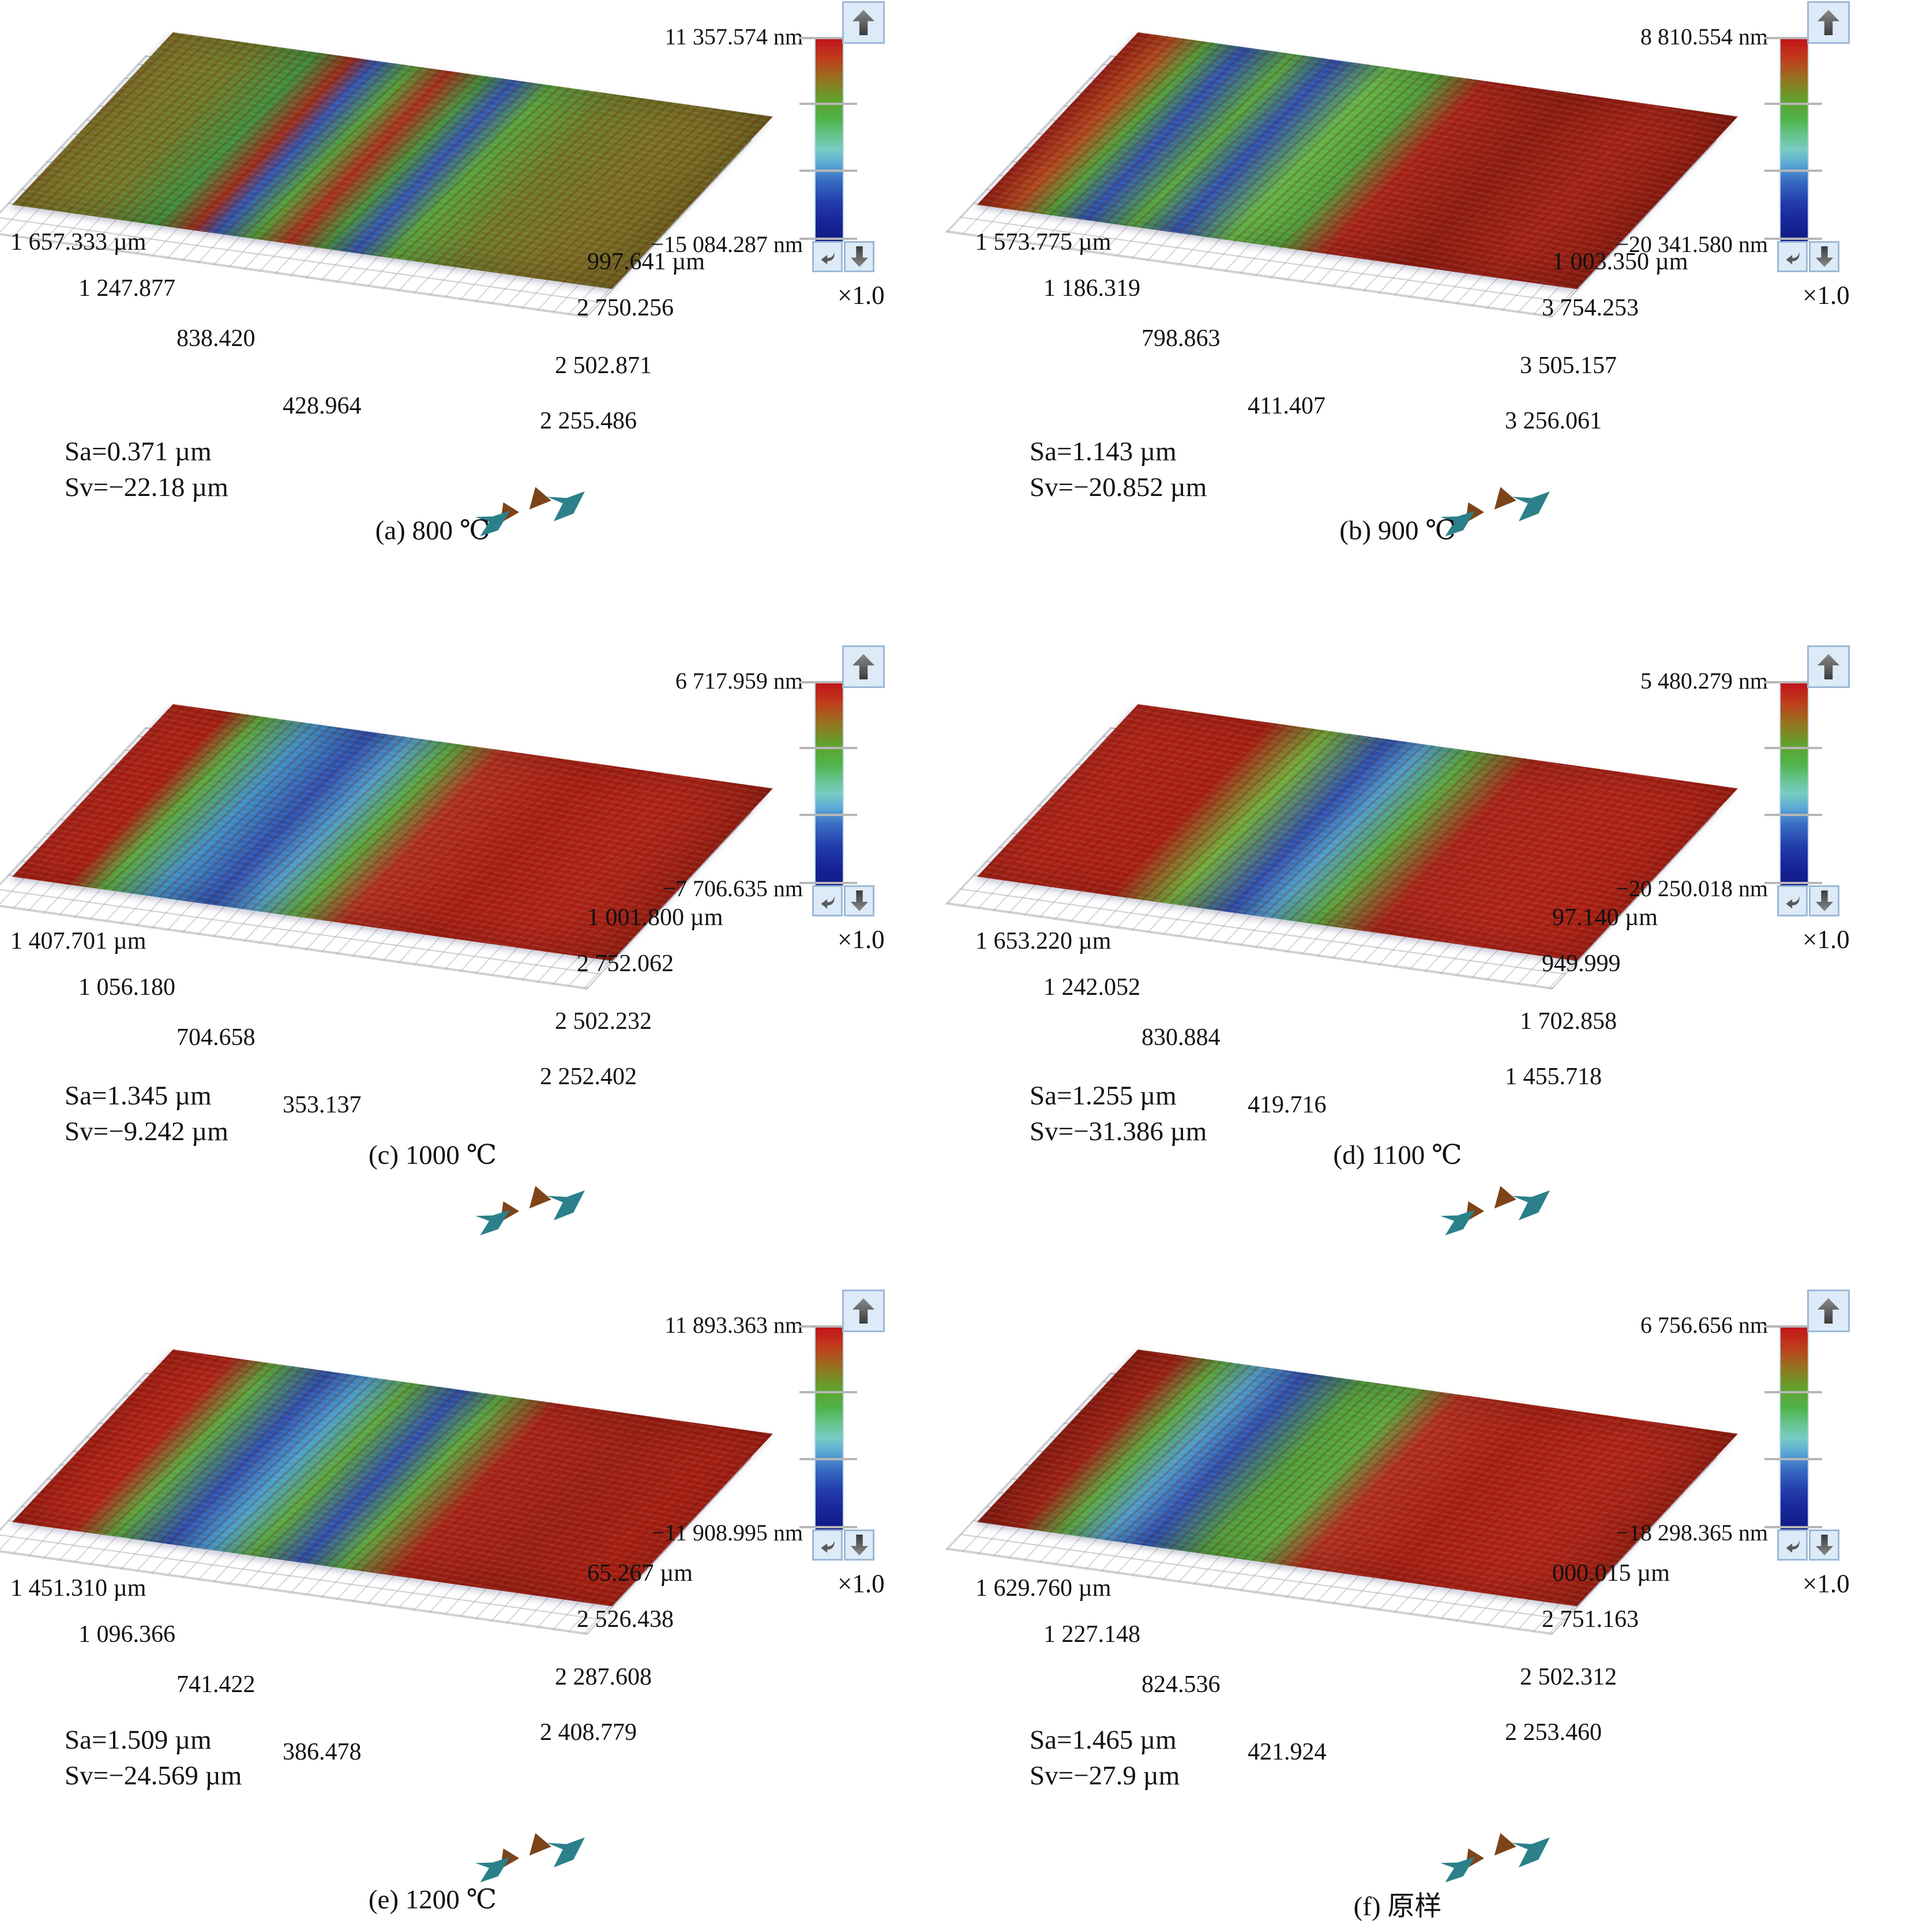  I want to click on panel-caption: (e) 1200 ℃, so click(433, 1900).